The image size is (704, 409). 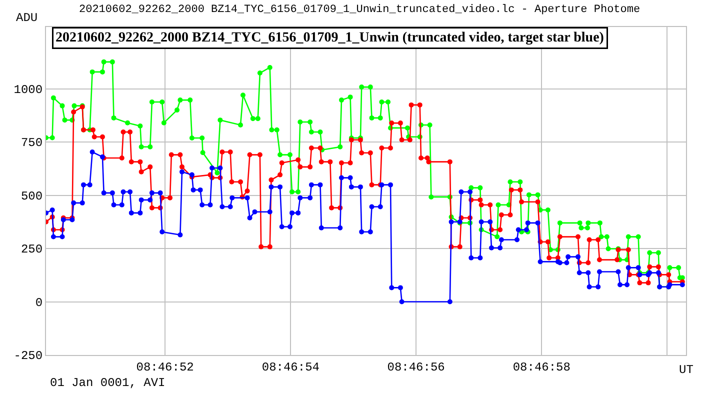 What do you see at coordinates (359, 10) in the screenshot?
I see `chart-subtitle: 20210602_92262_2000 BZ14_TYC_6156_01709_1_Unwin_truncated_video.lc - Aperture Photome` at bounding box center [359, 10].